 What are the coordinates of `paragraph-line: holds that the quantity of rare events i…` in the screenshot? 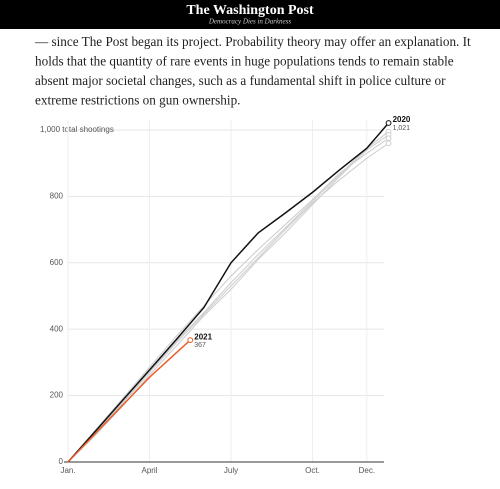 It's located at (244, 61).